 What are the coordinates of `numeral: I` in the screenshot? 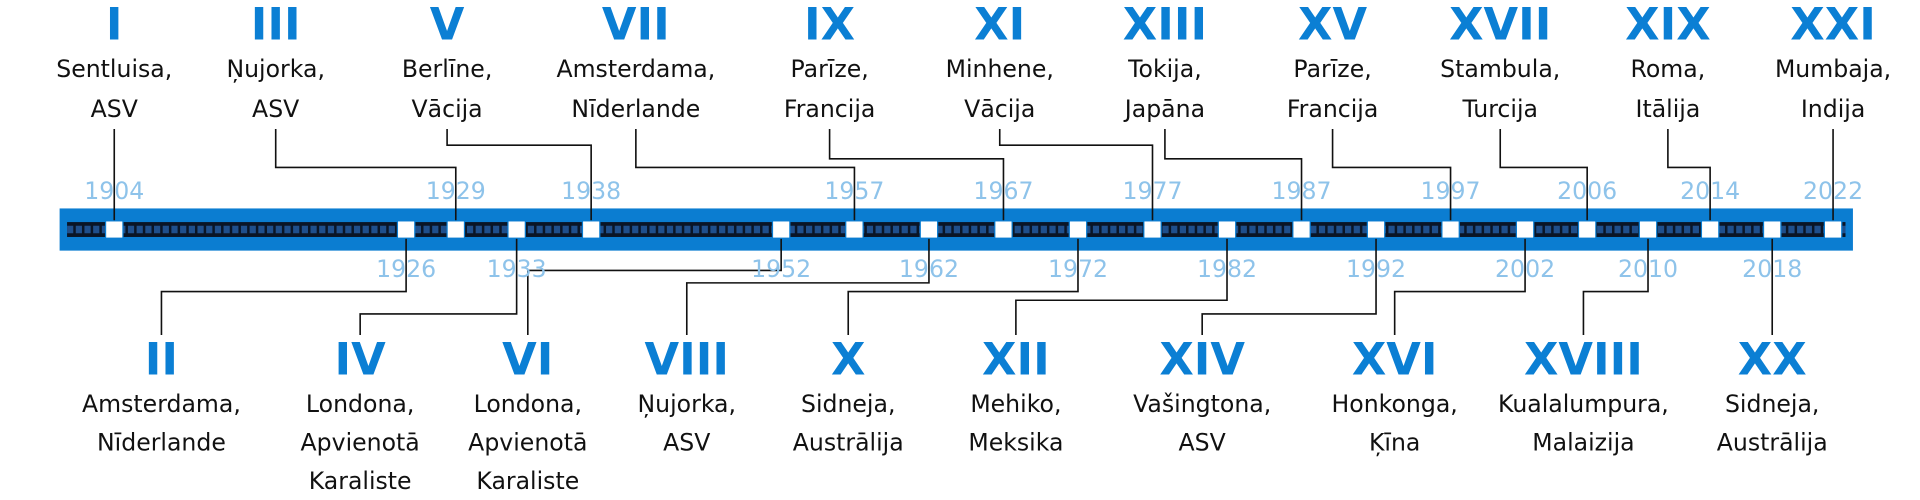 It's located at (114, 25).